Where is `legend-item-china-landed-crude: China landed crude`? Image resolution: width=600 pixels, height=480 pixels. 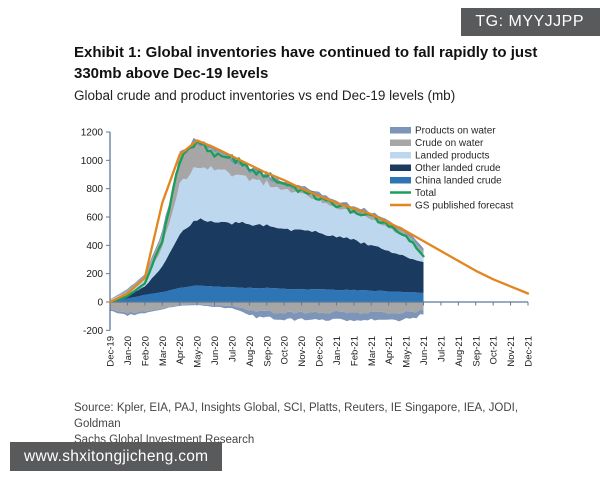 legend-item-china-landed-crude: China landed crude is located at coordinates (446, 181).